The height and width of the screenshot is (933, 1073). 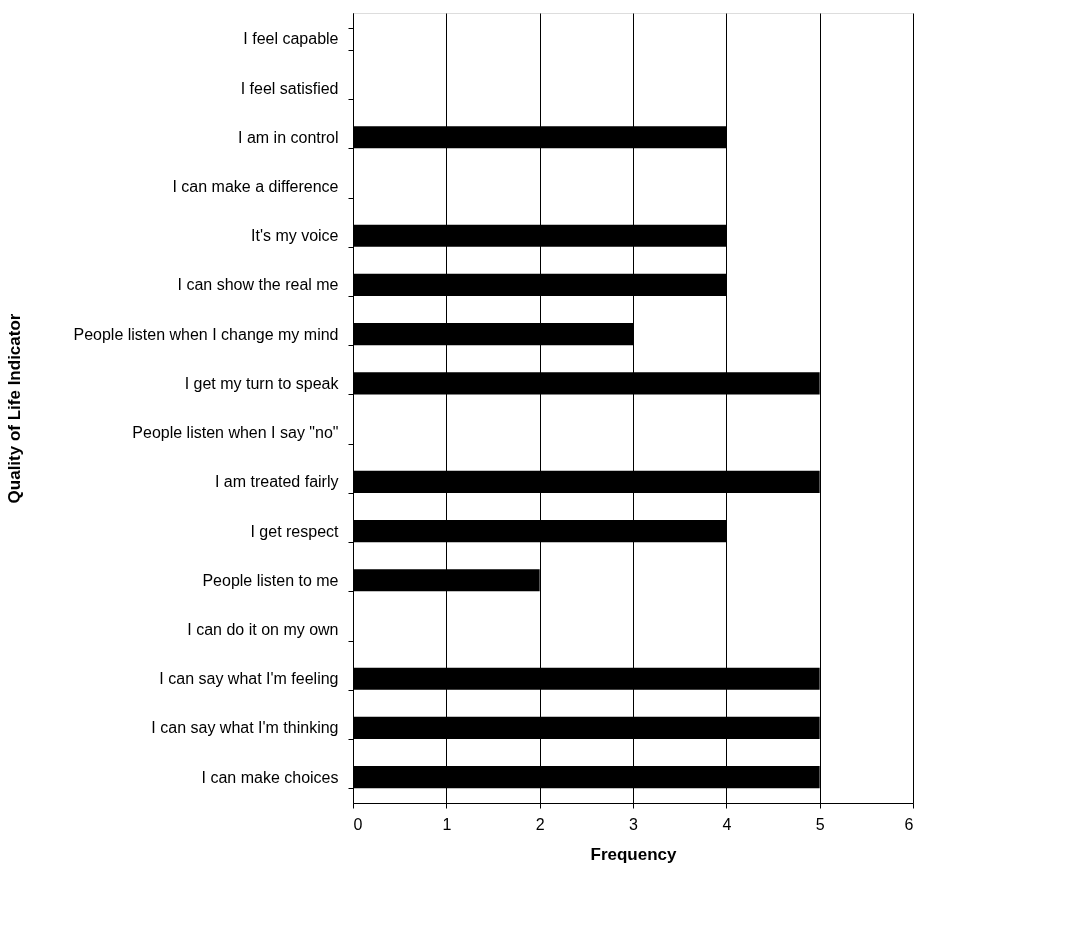 I want to click on y-tick-label: I get respect, so click(x=295, y=531).